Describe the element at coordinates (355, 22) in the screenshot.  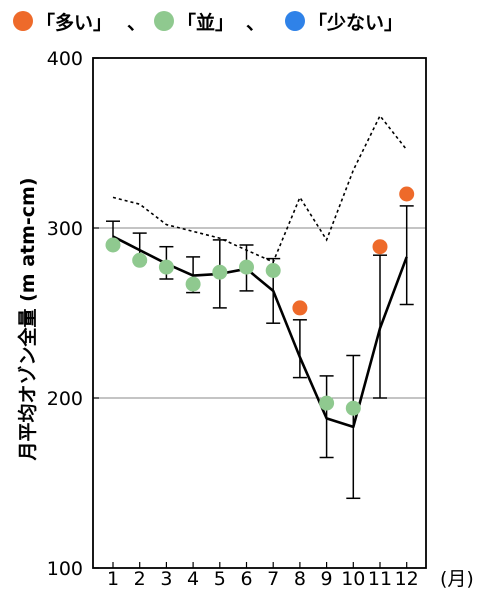
I see `legend-label-few: 「少ない」` at that location.